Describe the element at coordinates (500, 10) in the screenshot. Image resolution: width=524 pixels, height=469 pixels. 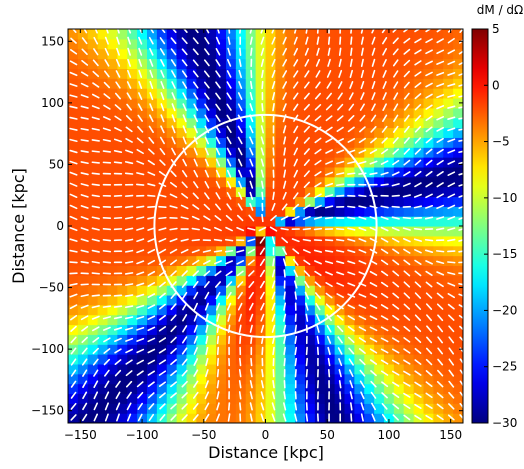
I see `colorbar-title: dM / dΩ` at that location.